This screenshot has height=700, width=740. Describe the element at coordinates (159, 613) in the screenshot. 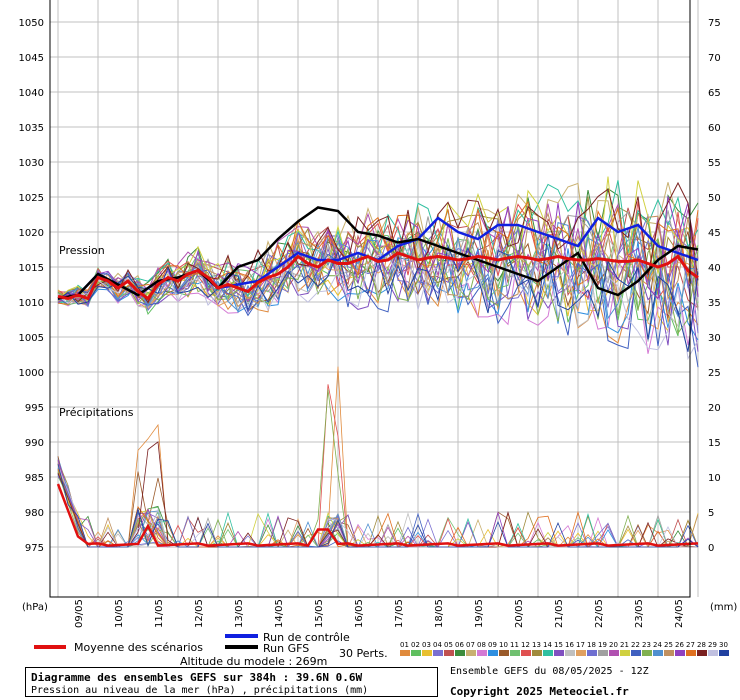

I see `x-tick-label: 11/05` at that location.